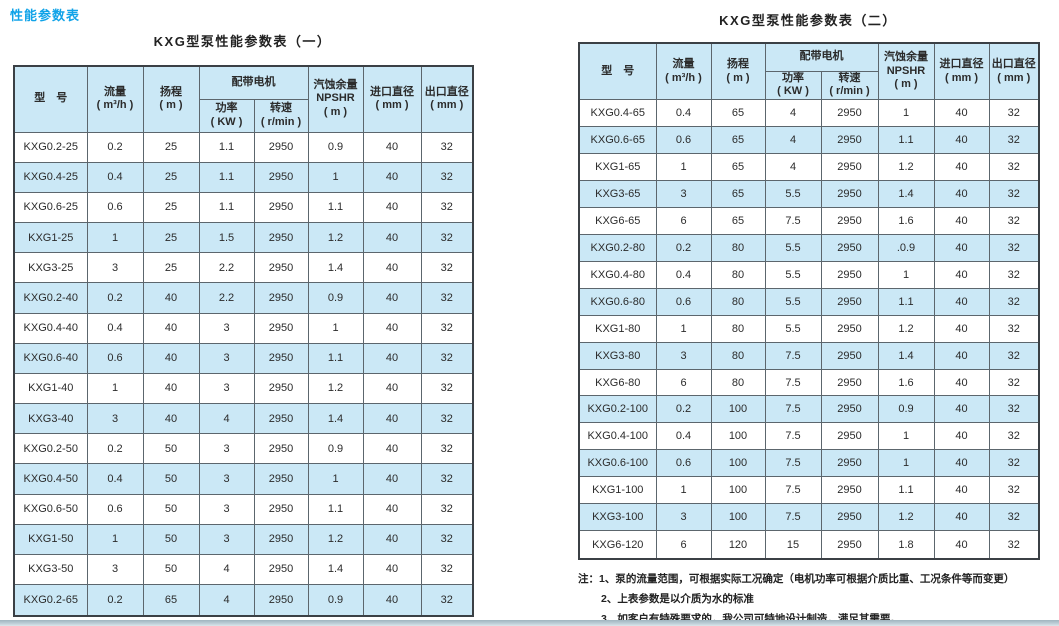  I want to click on table-cell: 6, so click(683, 382).